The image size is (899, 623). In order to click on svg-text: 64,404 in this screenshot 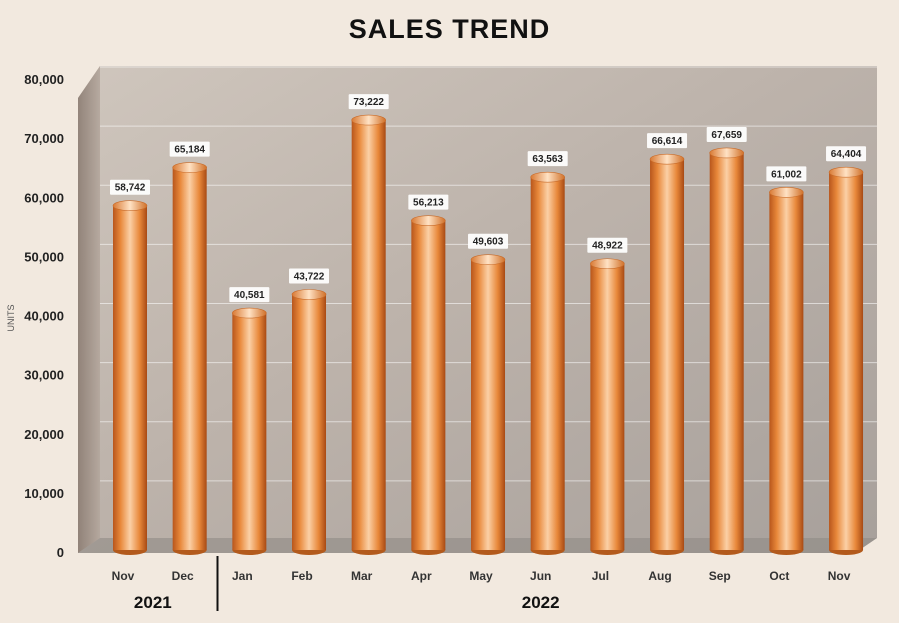, I will do `click(846, 154)`.